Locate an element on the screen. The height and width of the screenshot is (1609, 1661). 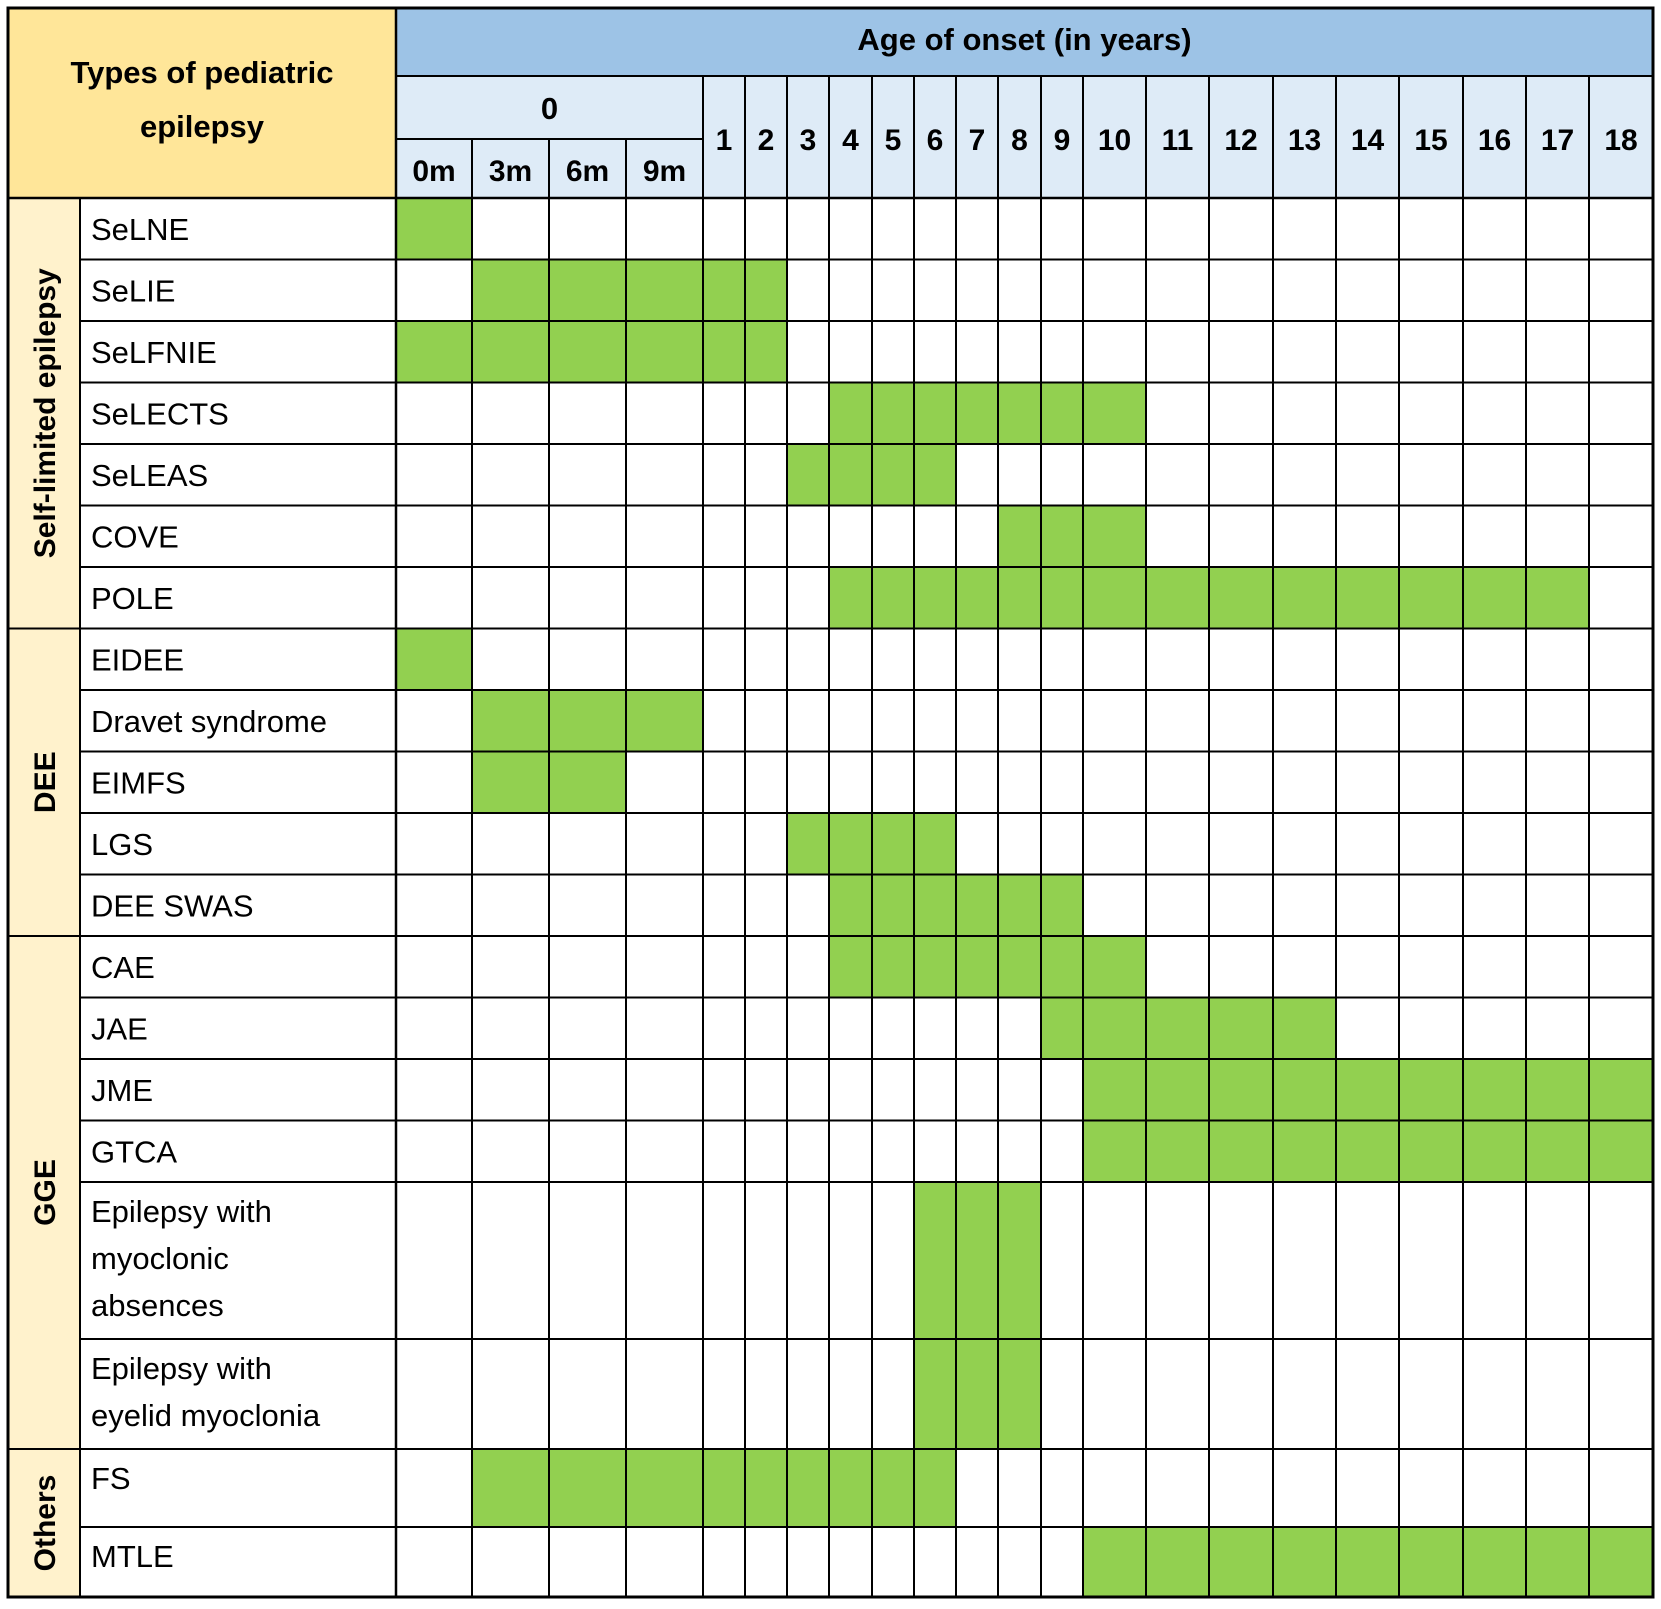
row-label: MTLE is located at coordinates (132, 1556).